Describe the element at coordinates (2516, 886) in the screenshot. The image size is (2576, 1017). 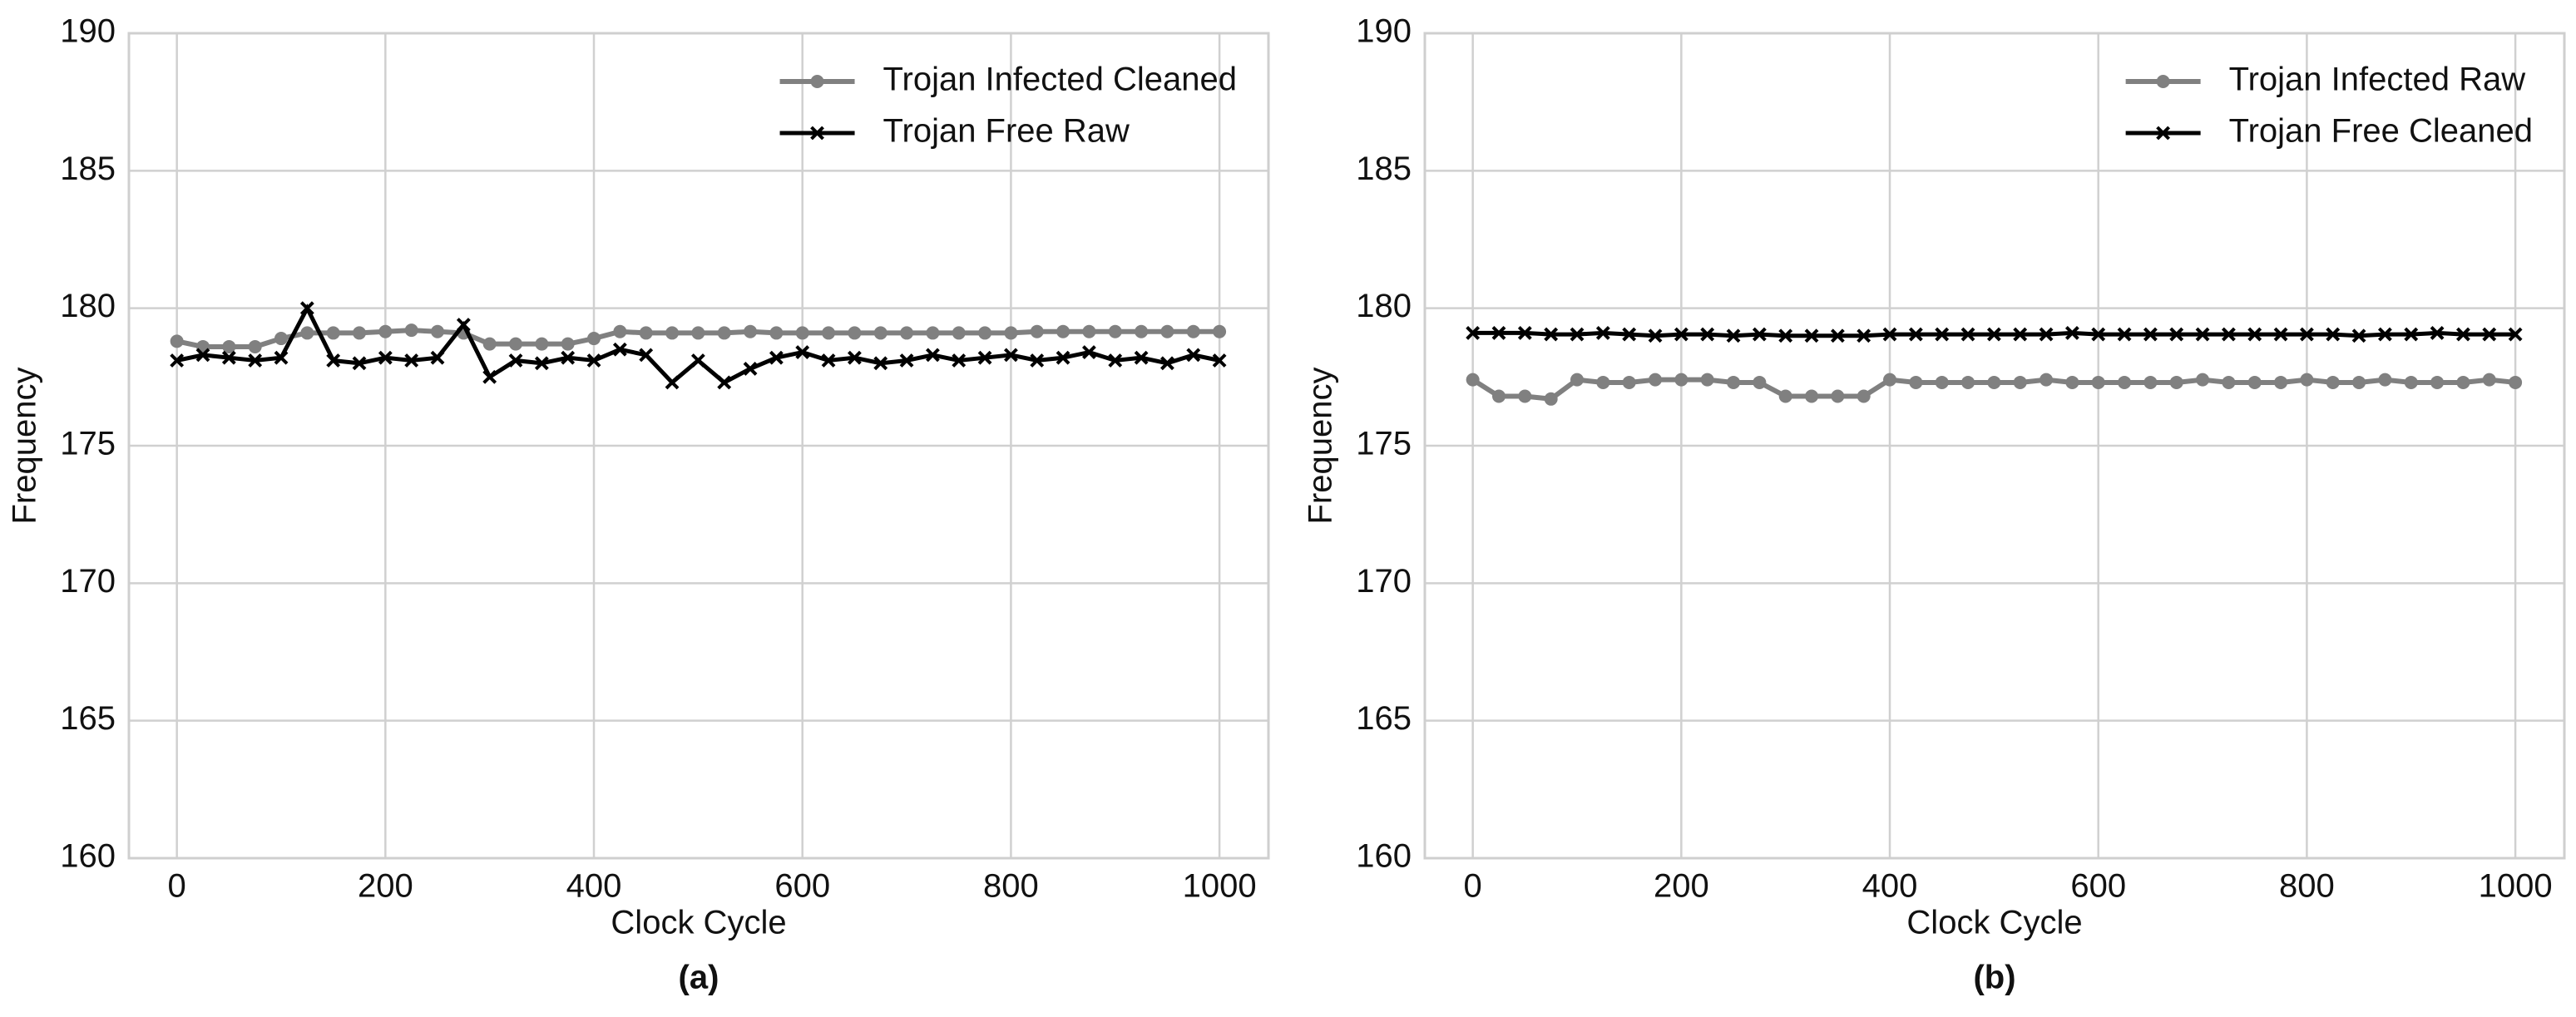
I see `x-tick-label: 1000` at that location.